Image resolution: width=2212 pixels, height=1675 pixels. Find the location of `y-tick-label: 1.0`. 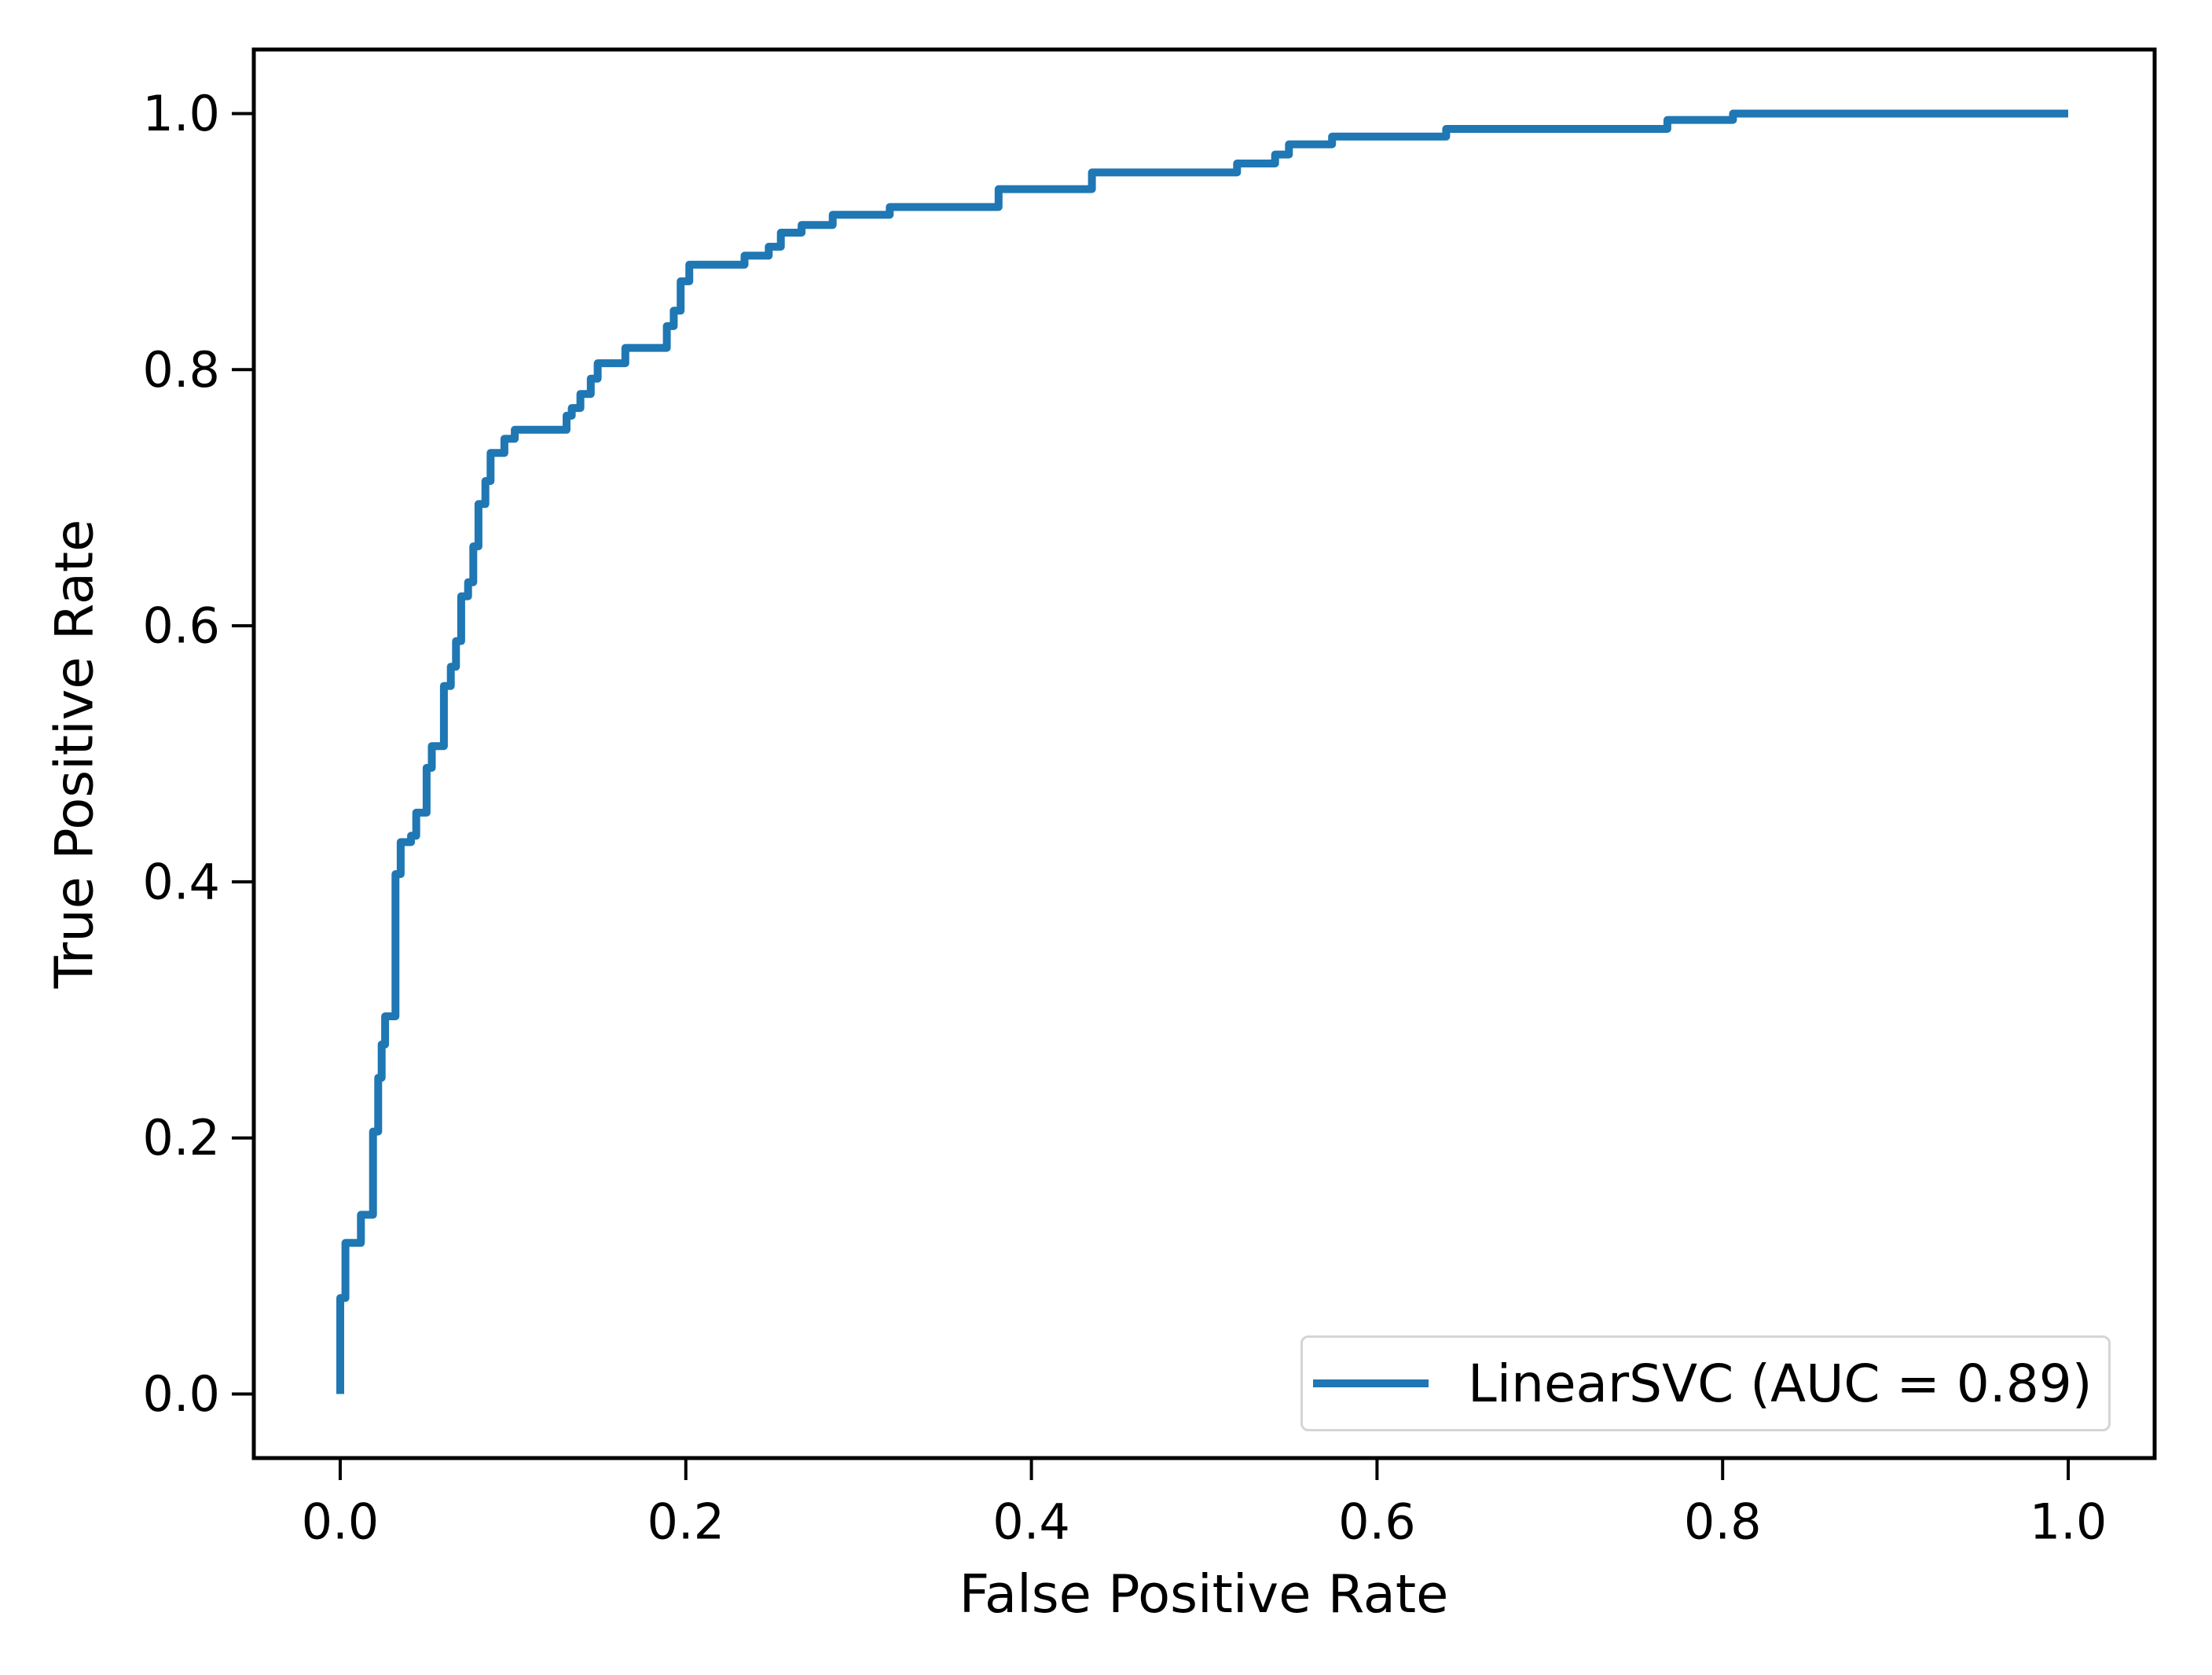

y-tick-label: 1.0 is located at coordinates (181, 113).